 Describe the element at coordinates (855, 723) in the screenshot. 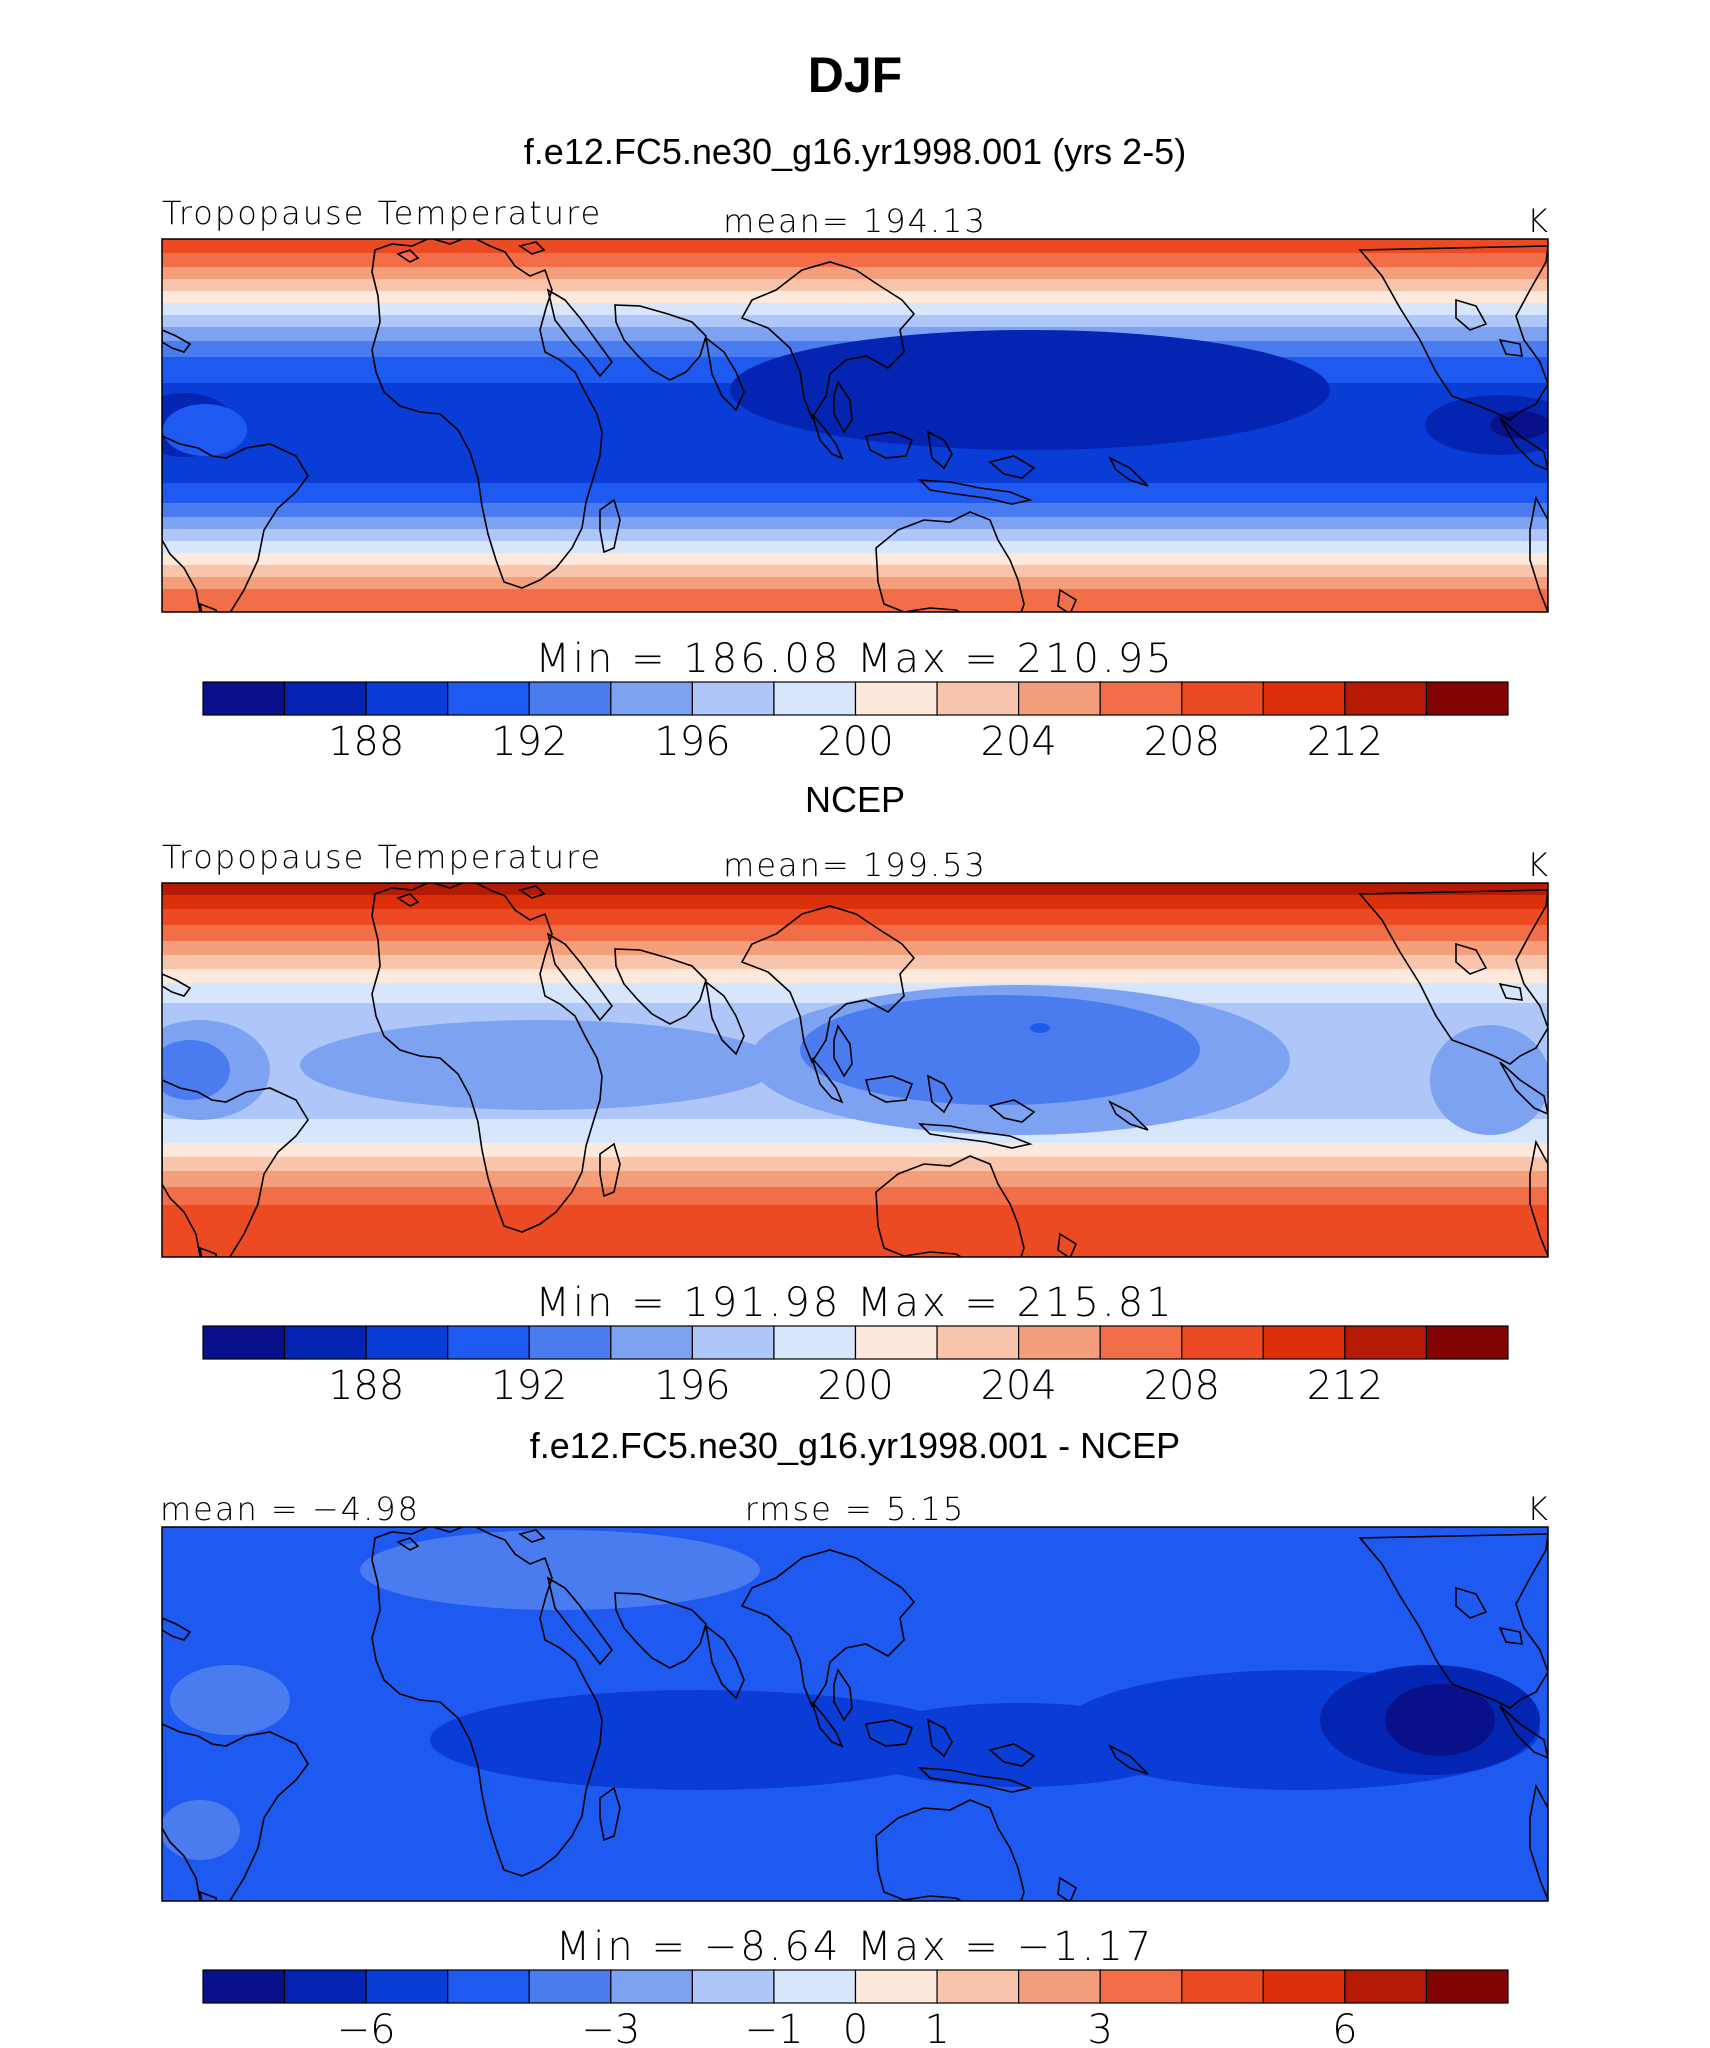

I see `colorbar: 188 192 196 200 204 208 212` at that location.